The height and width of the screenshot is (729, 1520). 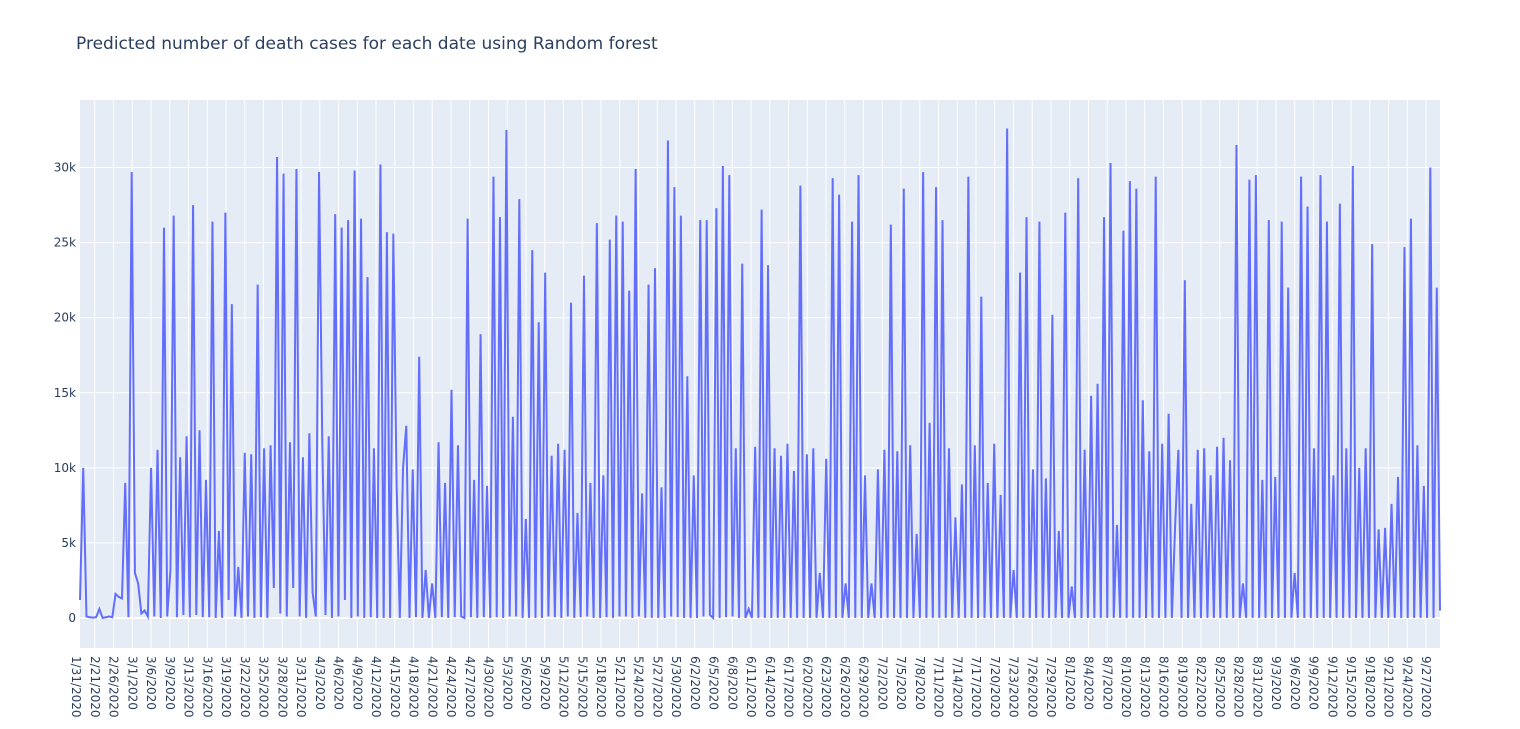 What do you see at coordinates (845, 687) in the screenshot?
I see `x-tick-label: 6/26/2020` at bounding box center [845, 687].